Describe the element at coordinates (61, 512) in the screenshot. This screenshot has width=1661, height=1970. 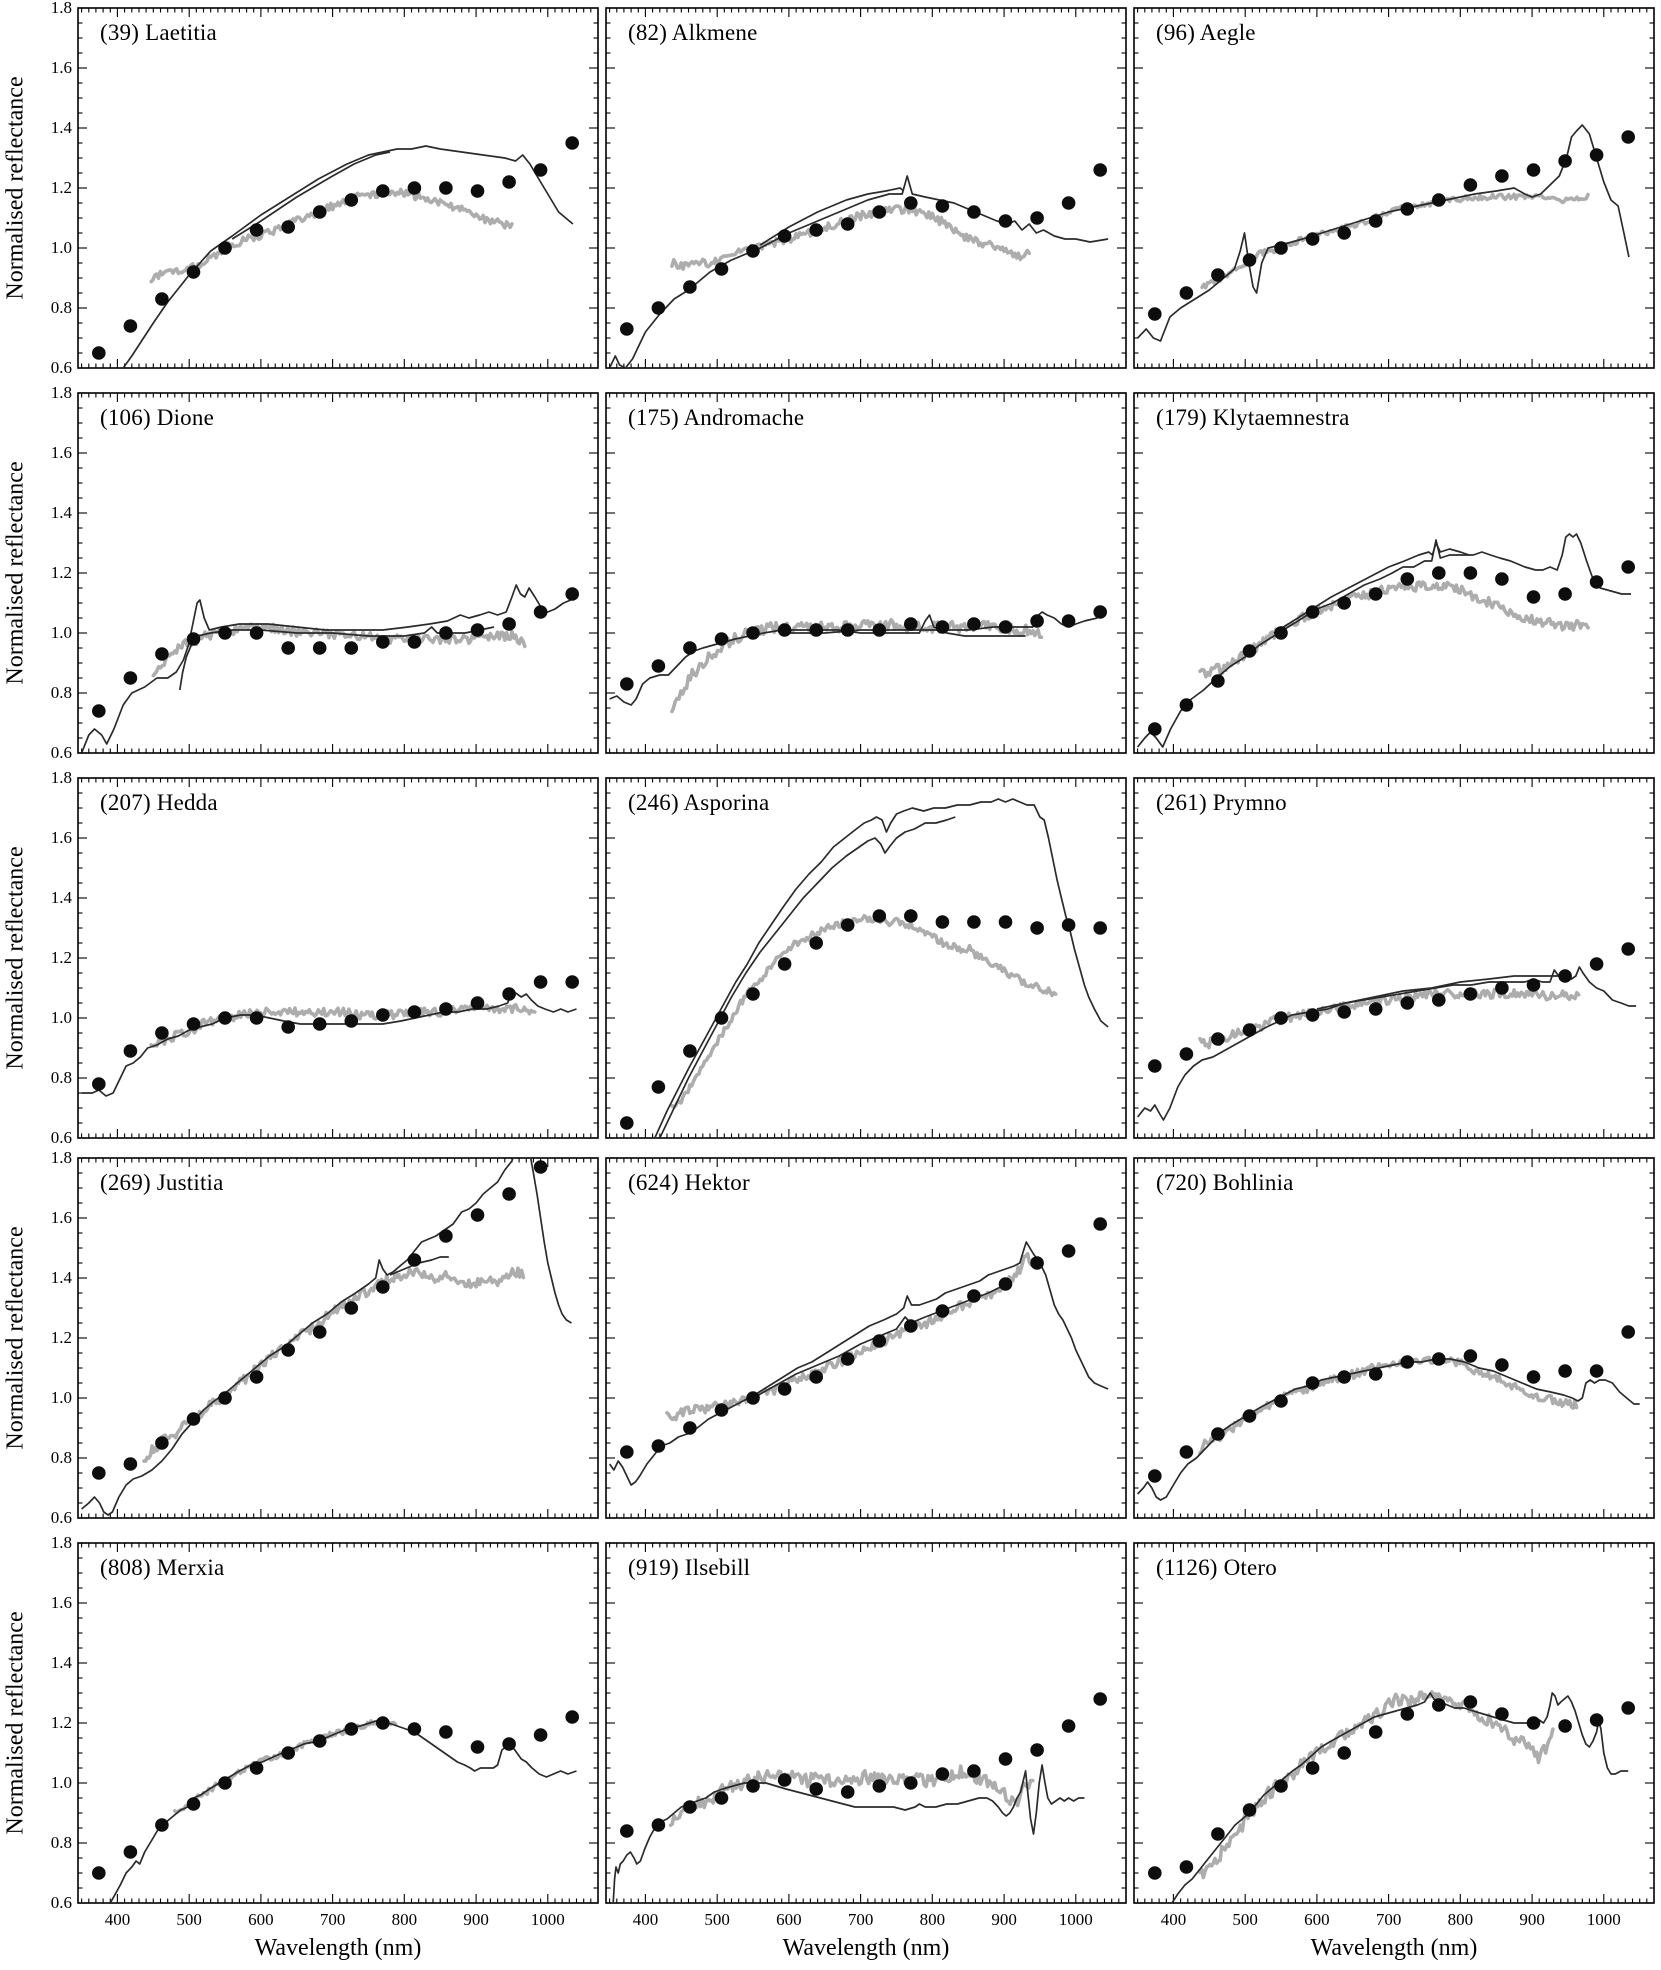
I see `y-tick-label: 1.4` at that location.